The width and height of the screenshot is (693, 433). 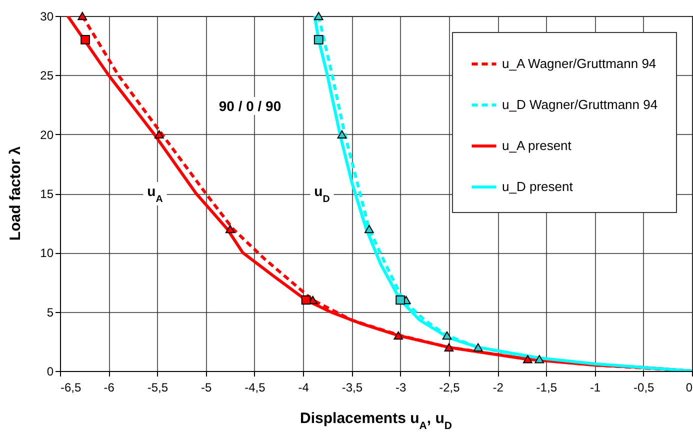 What do you see at coordinates (47, 253) in the screenshot?
I see `y-tick-label: 10` at bounding box center [47, 253].